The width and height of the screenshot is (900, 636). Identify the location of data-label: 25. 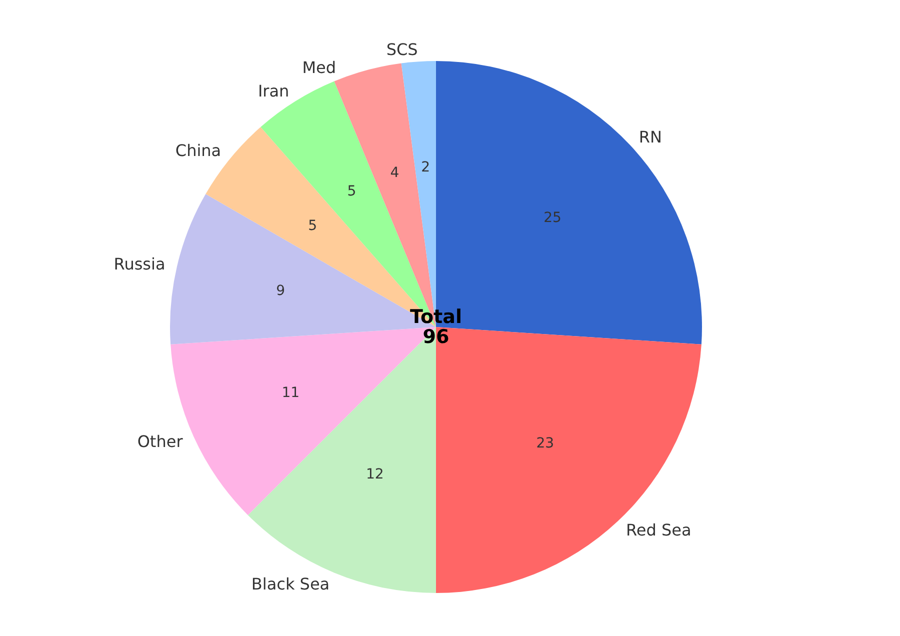
(553, 218).